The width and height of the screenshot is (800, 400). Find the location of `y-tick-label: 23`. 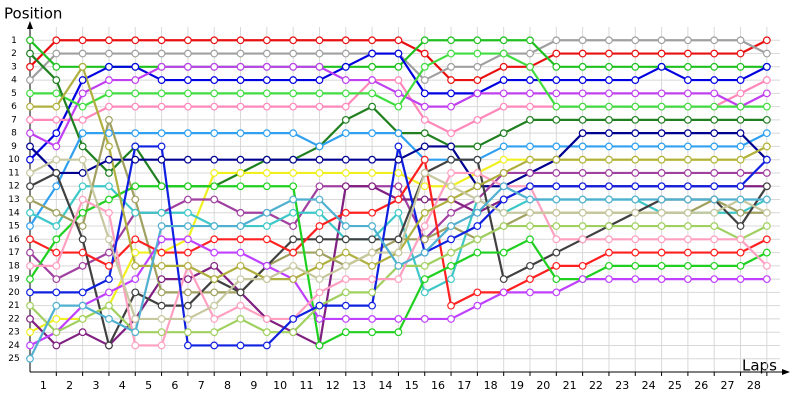

y-tick-label: 23 is located at coordinates (13, 333).